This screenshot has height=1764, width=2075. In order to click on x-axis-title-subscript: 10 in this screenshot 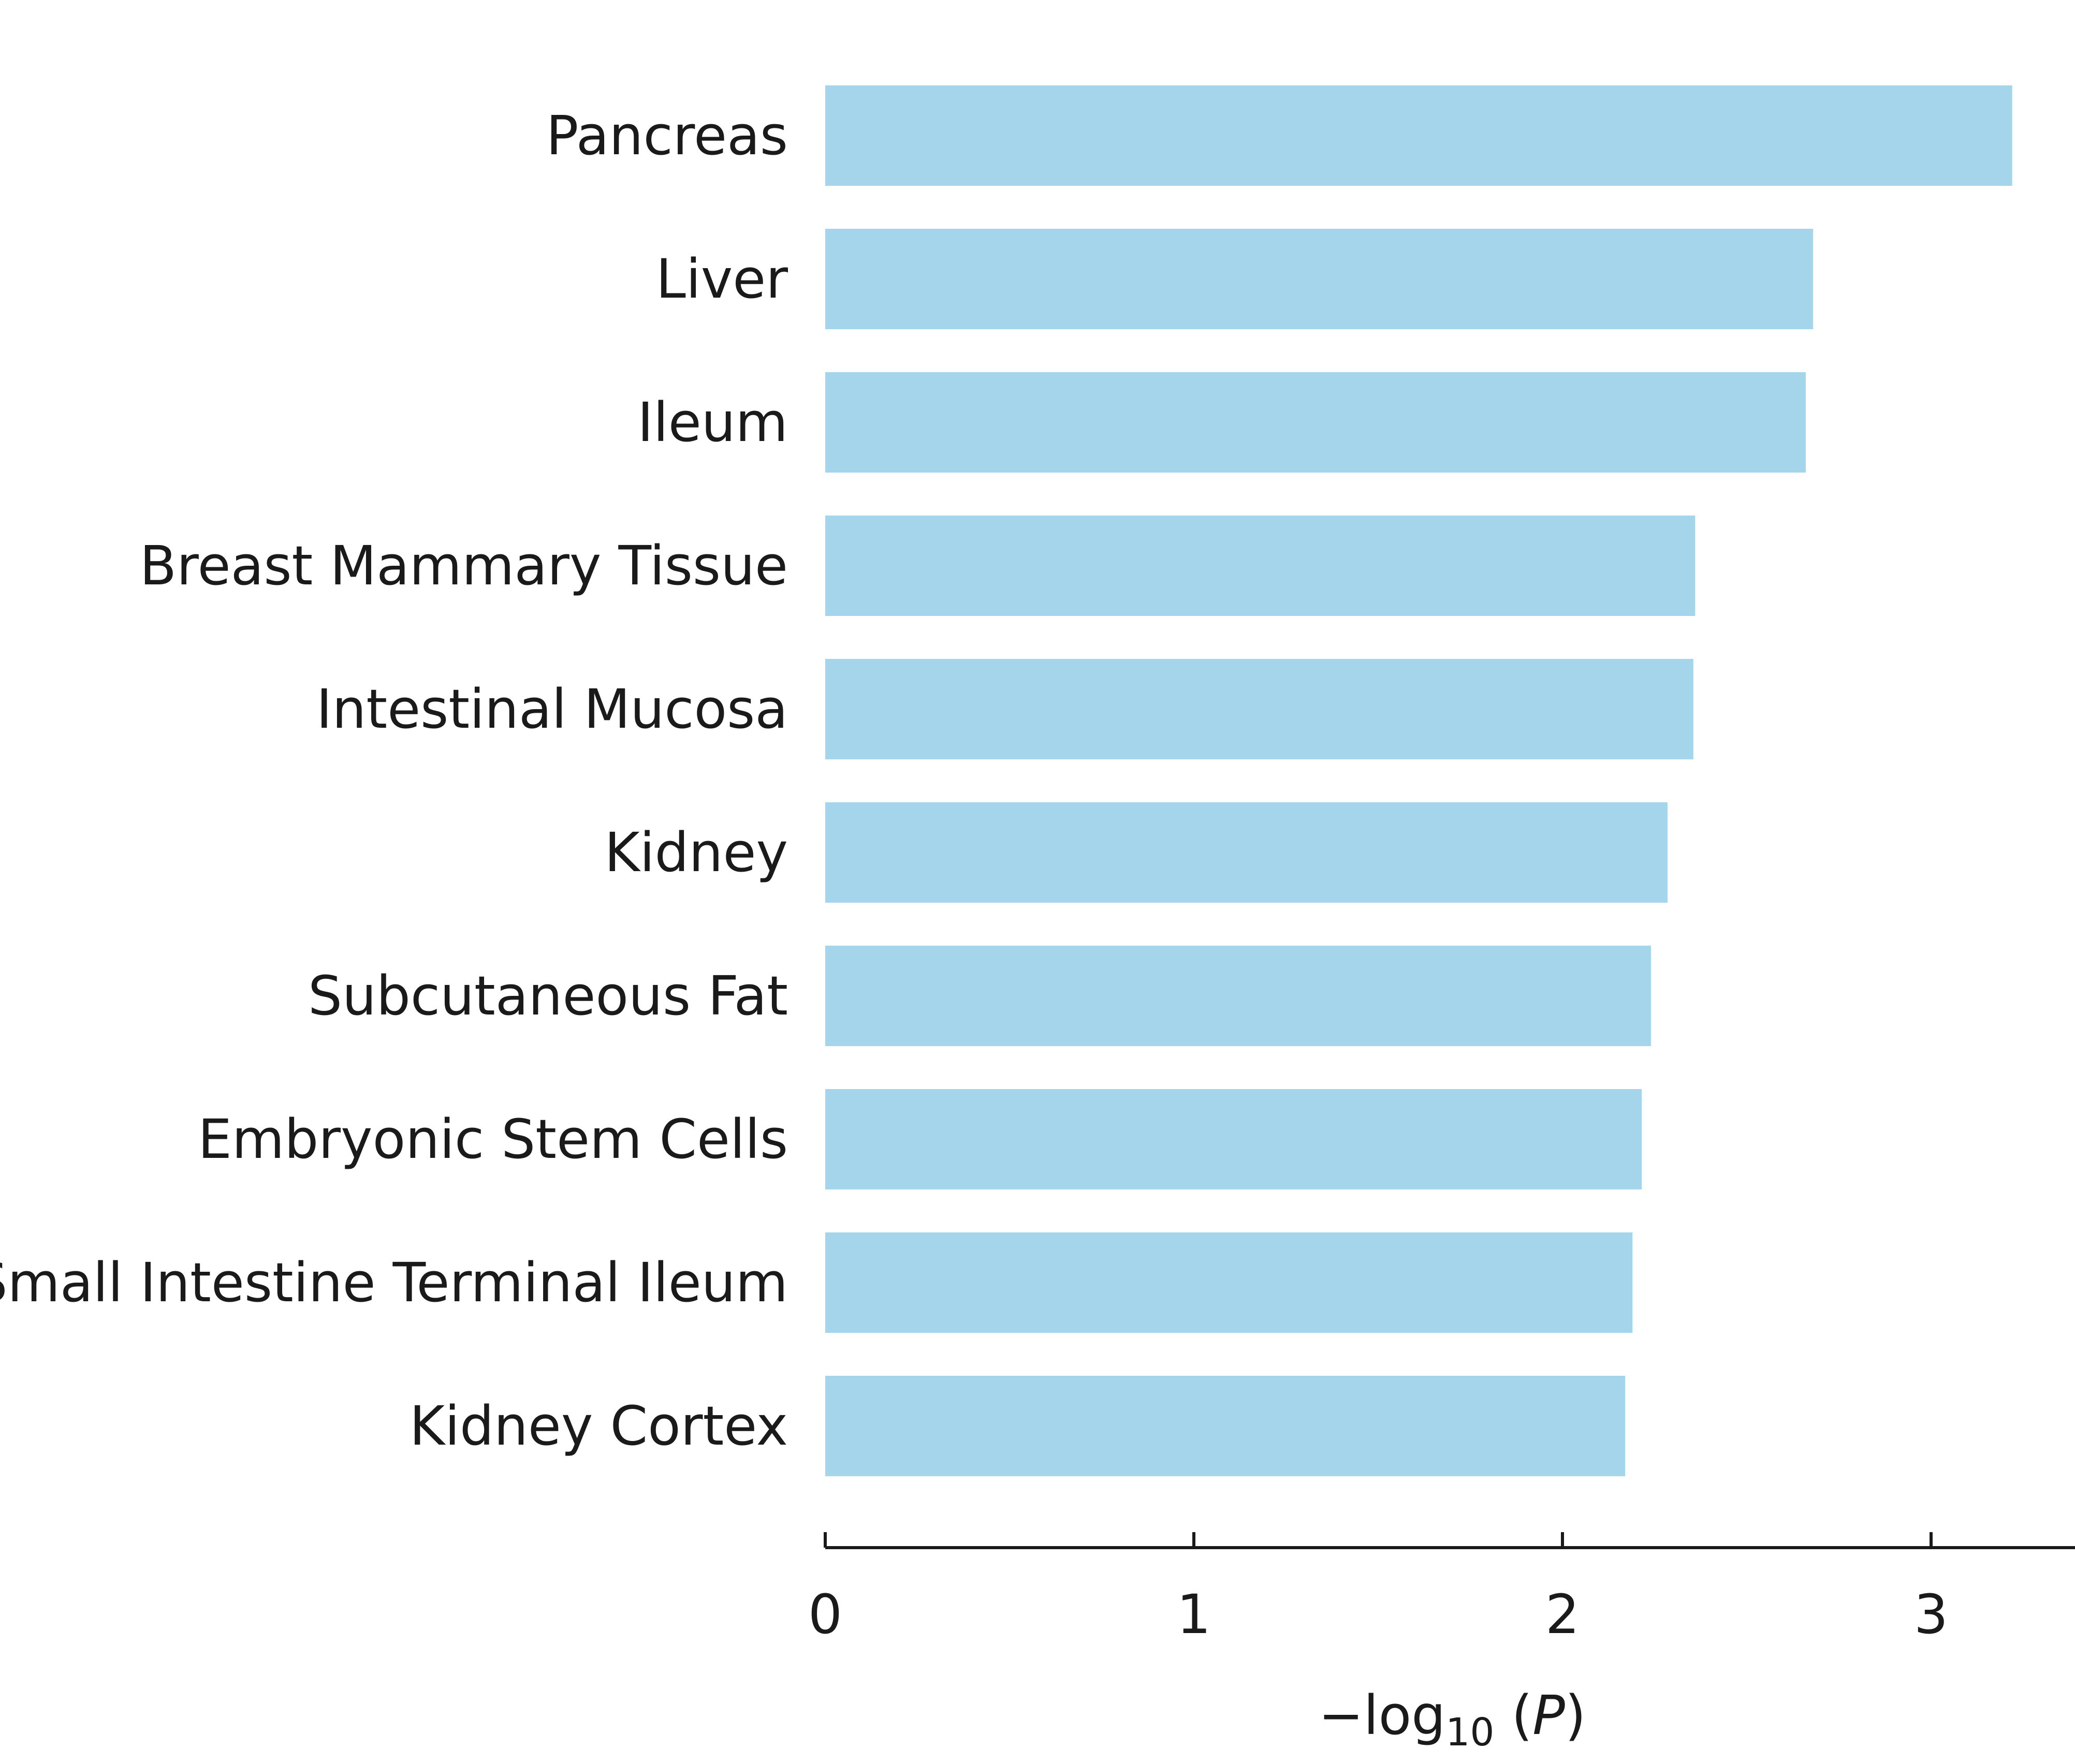, I will do `click(1469, 1732)`.